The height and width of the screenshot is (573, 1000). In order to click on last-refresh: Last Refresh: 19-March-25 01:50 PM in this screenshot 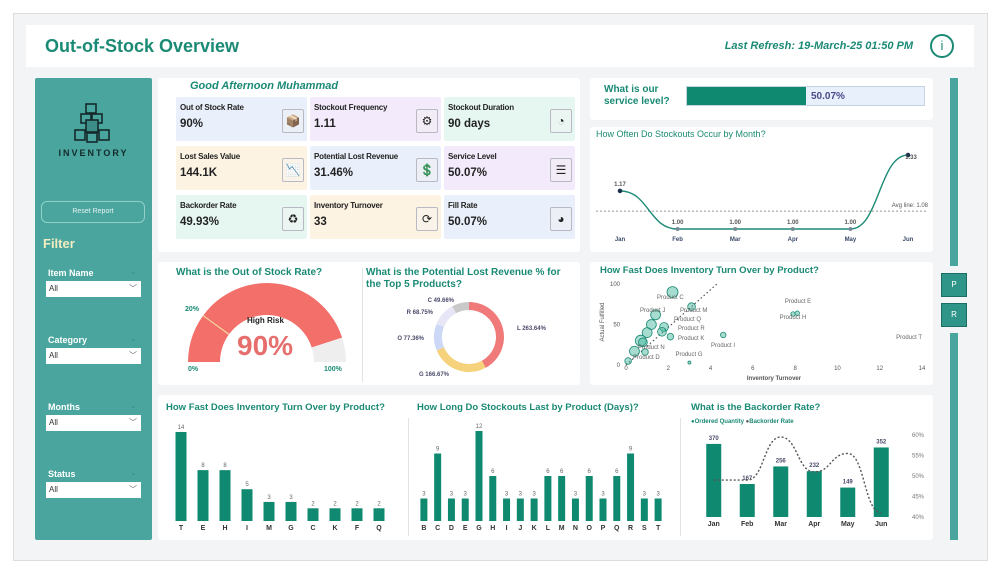, I will do `click(818, 46)`.